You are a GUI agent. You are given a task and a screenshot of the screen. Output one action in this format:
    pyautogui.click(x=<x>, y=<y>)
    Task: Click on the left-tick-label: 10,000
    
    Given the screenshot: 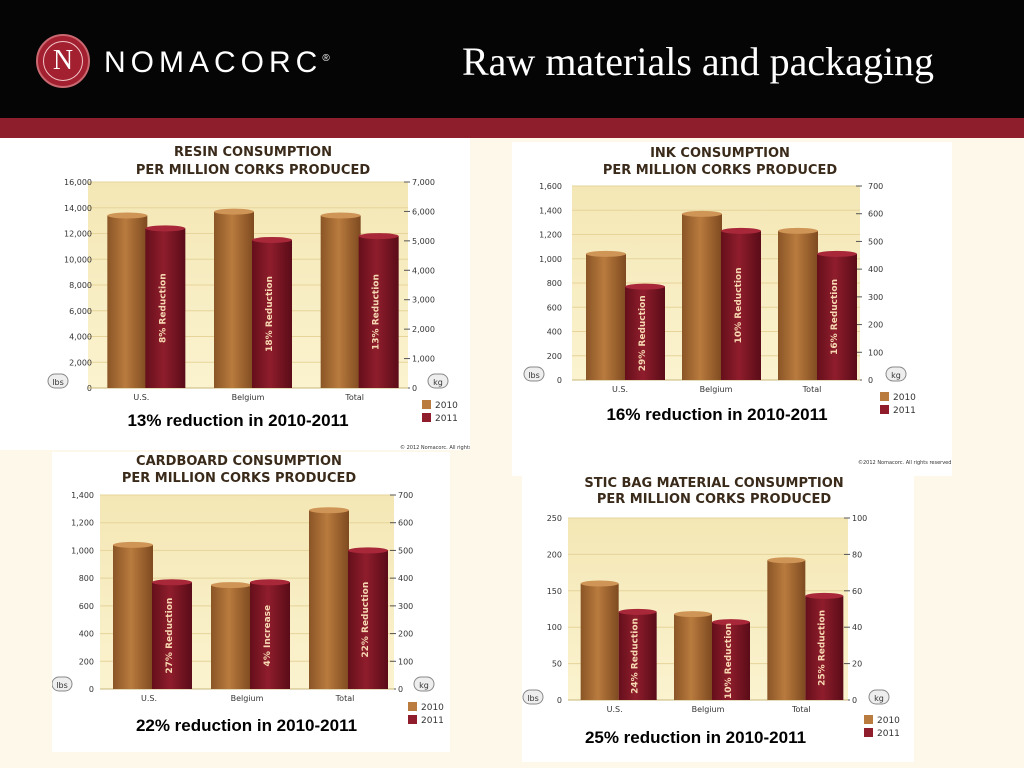 What is the action you would take?
    pyautogui.click(x=78, y=259)
    